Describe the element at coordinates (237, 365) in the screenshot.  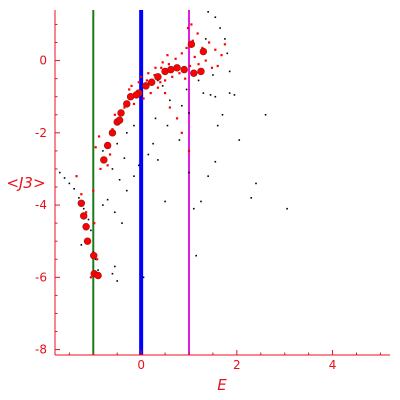
I see `x-tick-label: 2` at that location.